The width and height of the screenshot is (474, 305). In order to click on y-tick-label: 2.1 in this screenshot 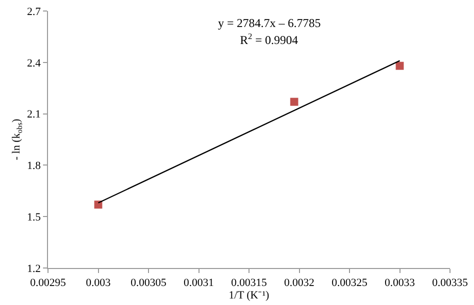, I will do `click(34, 114)`.